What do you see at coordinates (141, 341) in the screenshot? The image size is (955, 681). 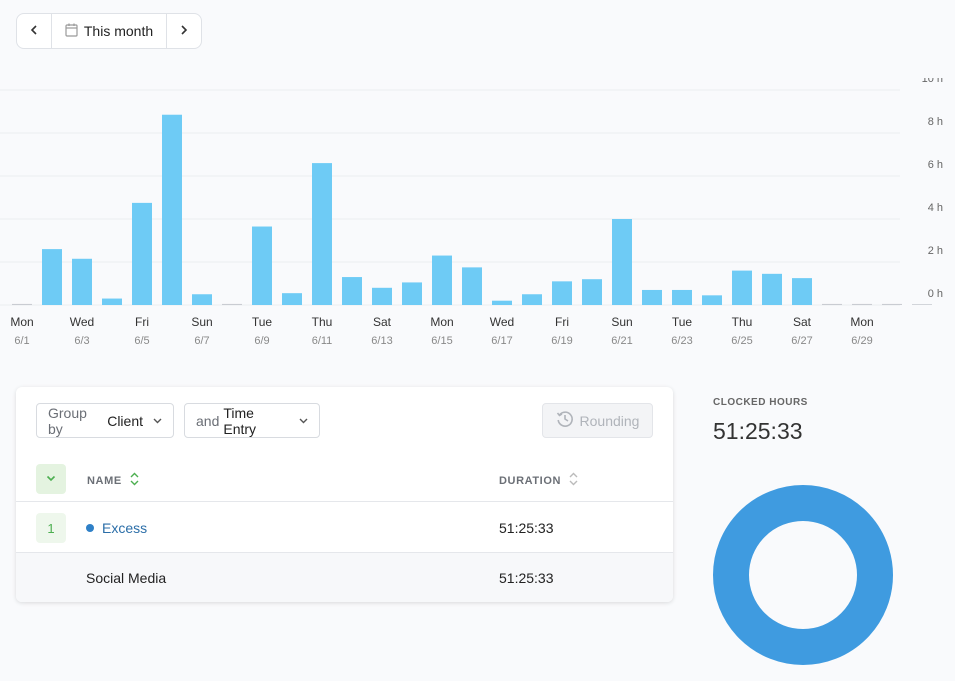 I see `x-date-label: 6/5` at bounding box center [141, 341].